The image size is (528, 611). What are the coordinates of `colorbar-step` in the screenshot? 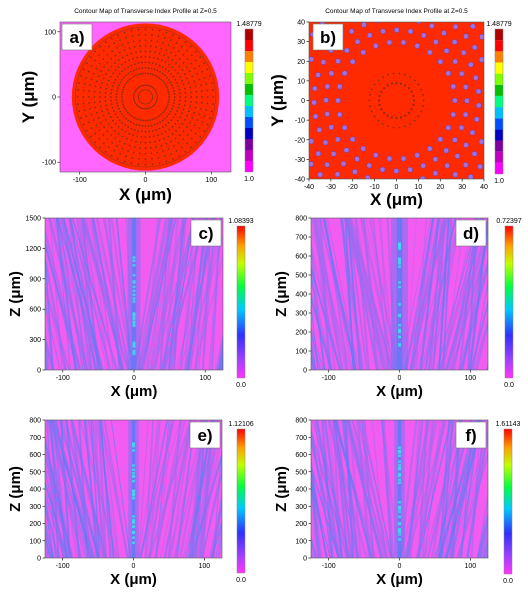 It's located at (249, 166).